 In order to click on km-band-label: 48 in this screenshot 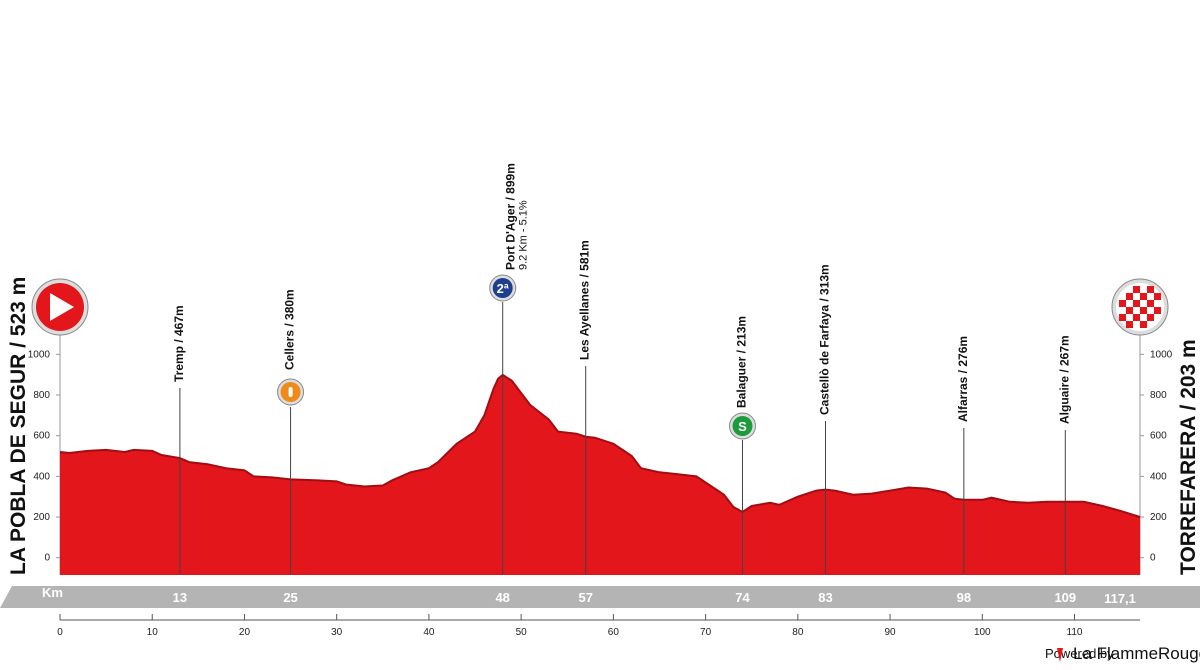, I will do `click(502, 597)`.